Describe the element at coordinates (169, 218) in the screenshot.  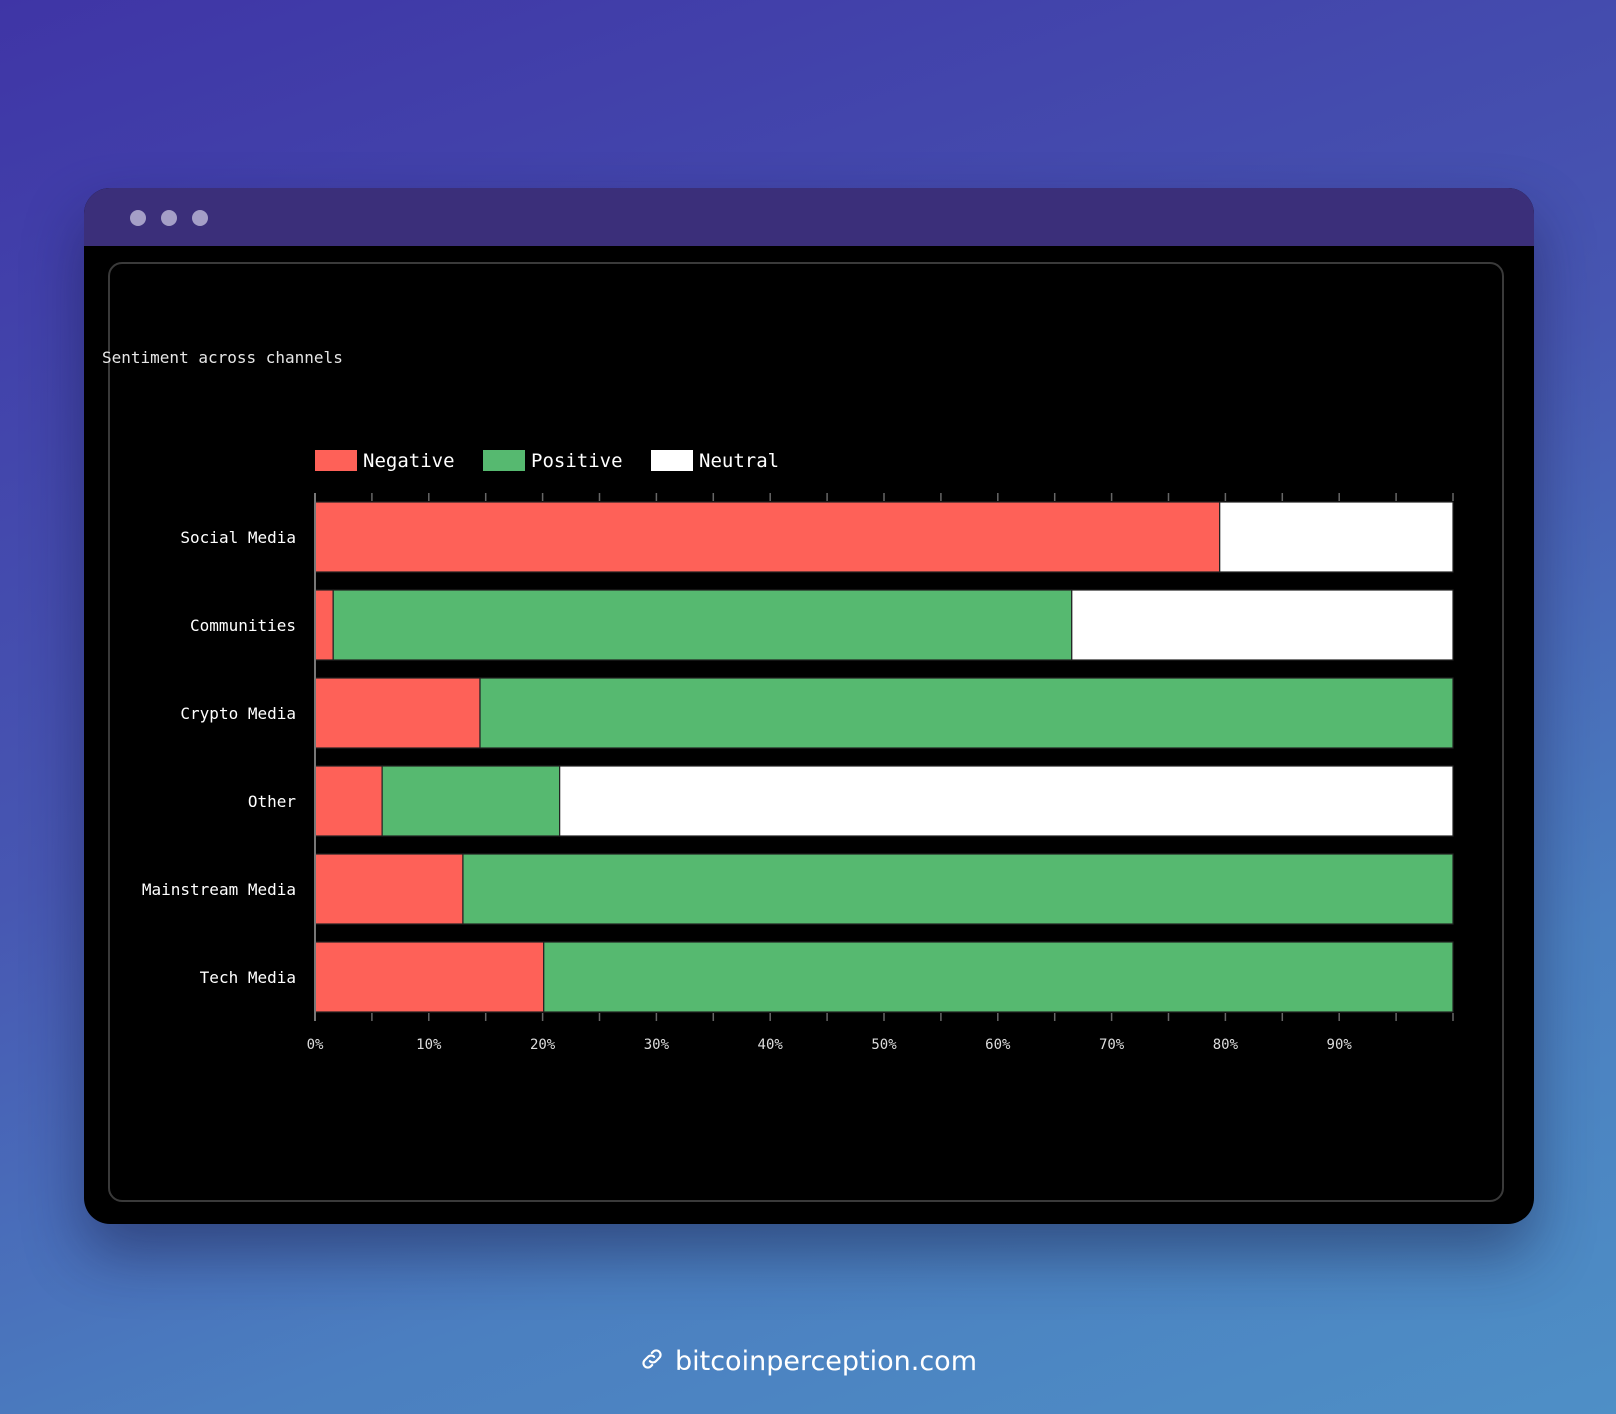
I see `minimize-dot-icon` at that location.